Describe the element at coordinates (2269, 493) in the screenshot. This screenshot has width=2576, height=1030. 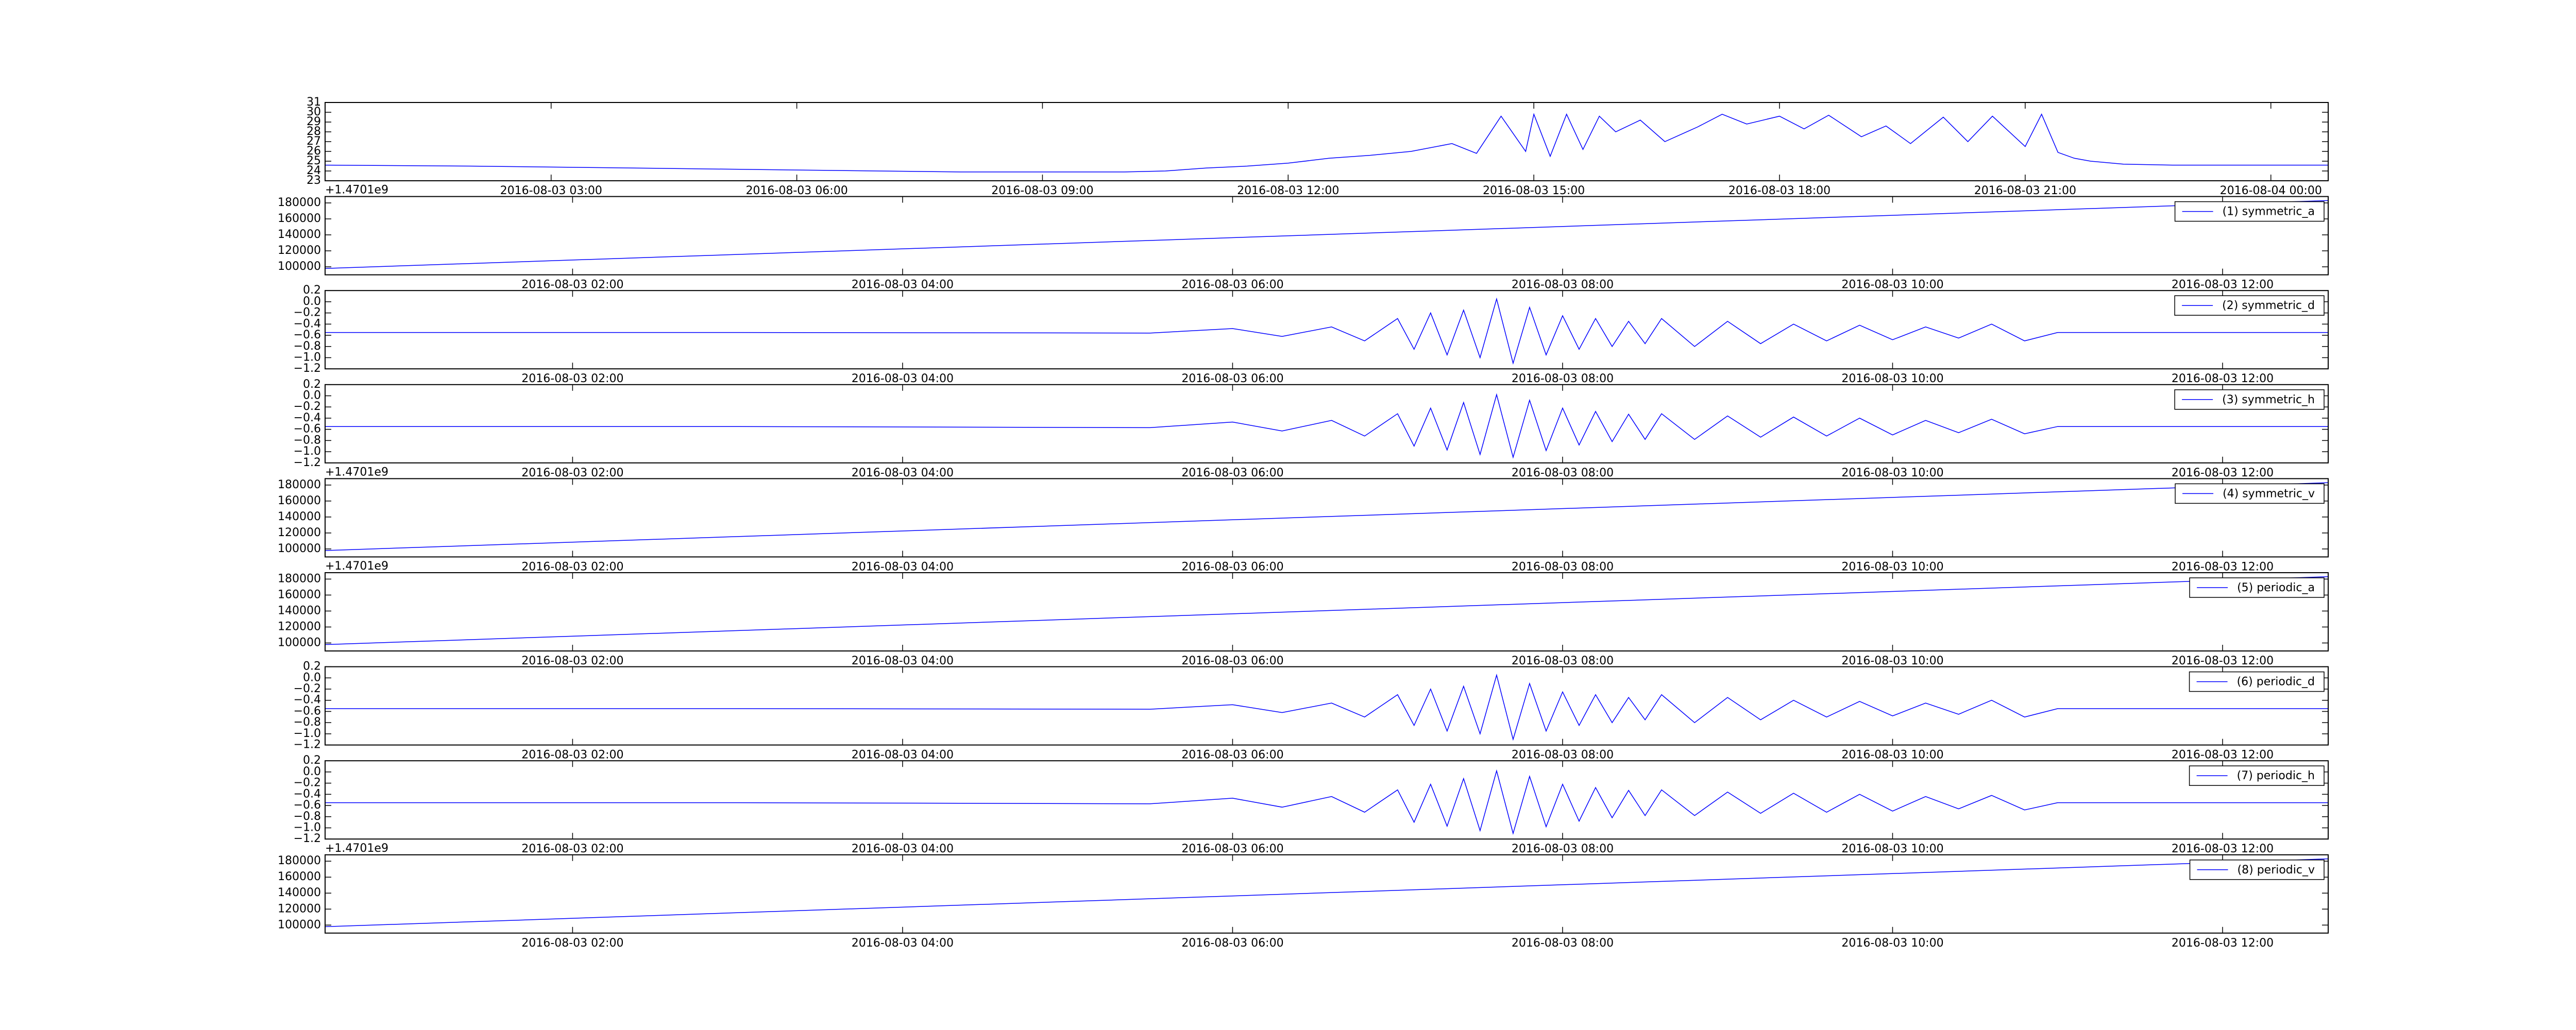
I see `legend-label: (4) symmetric_v` at that location.